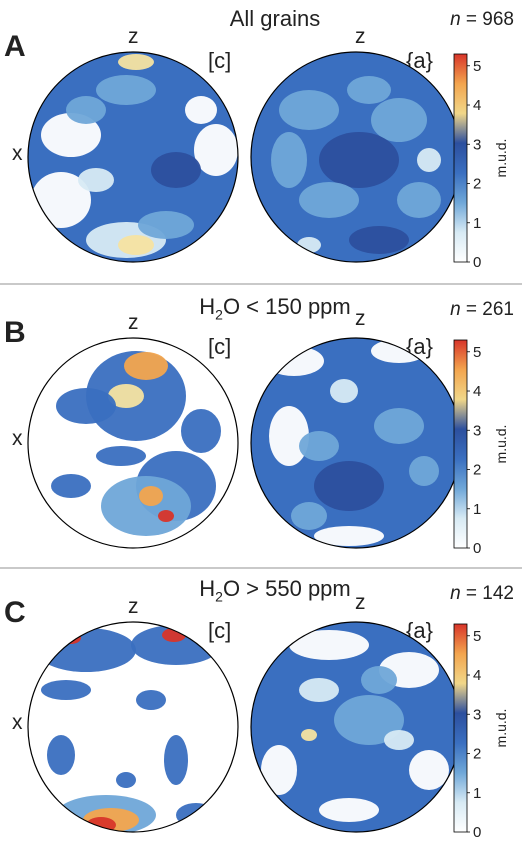 This screenshot has height=853, width=522. I want to click on title-rest: O > 550 ppm, so click(286, 588).